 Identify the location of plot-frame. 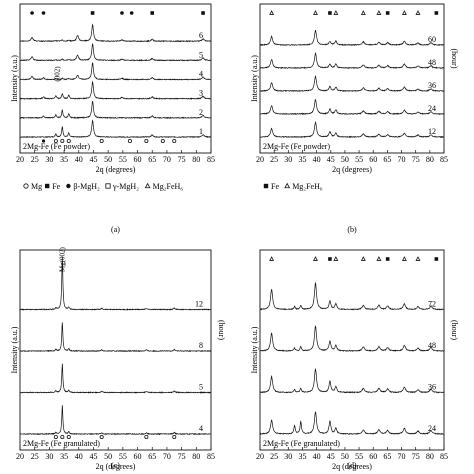
(352, 78).